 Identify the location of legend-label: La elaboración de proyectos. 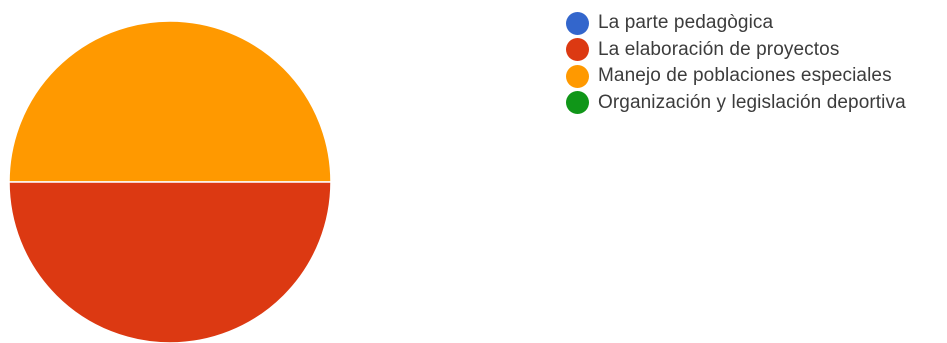
(719, 49).